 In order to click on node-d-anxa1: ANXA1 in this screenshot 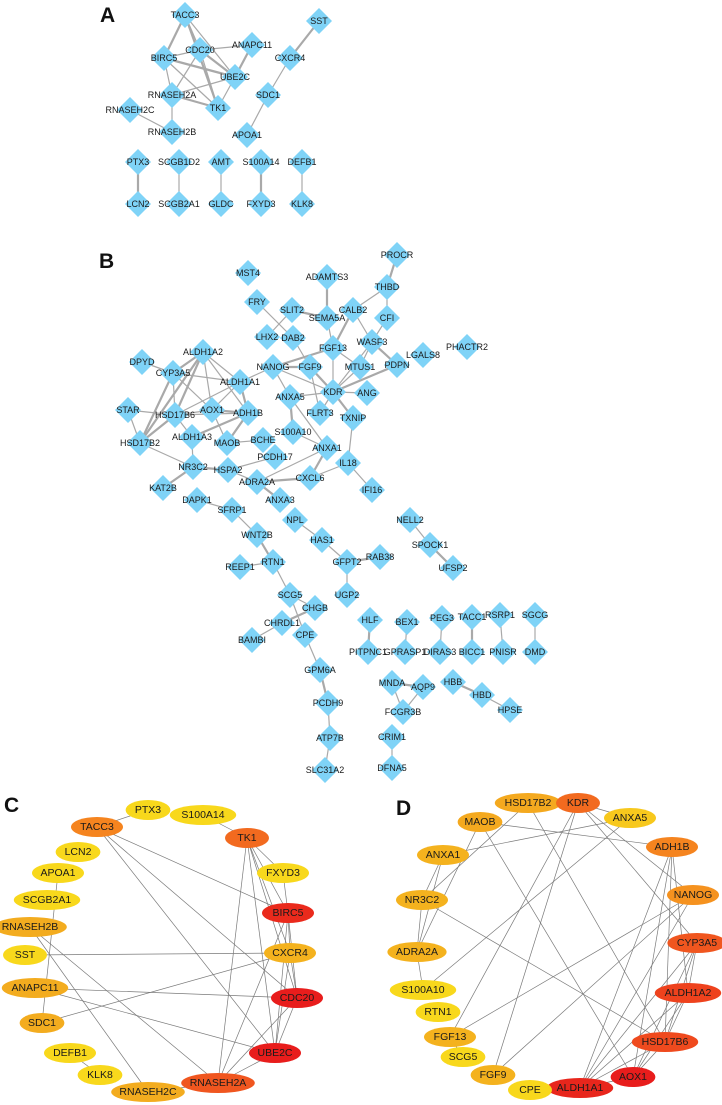, I will do `click(443, 855)`.